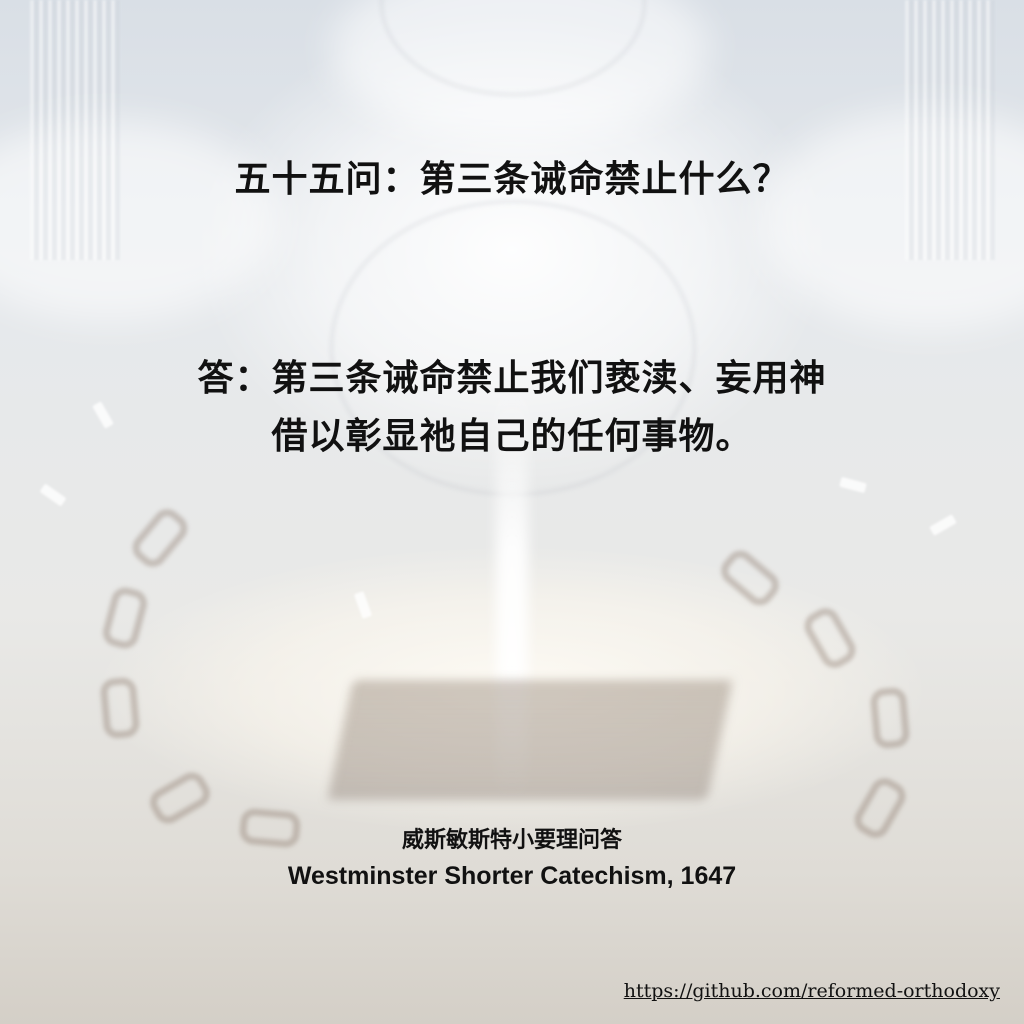 The height and width of the screenshot is (1024, 1024). What do you see at coordinates (512, 179) in the screenshot?
I see `question-heading: 五十五问：第三条诫命禁止什么？` at bounding box center [512, 179].